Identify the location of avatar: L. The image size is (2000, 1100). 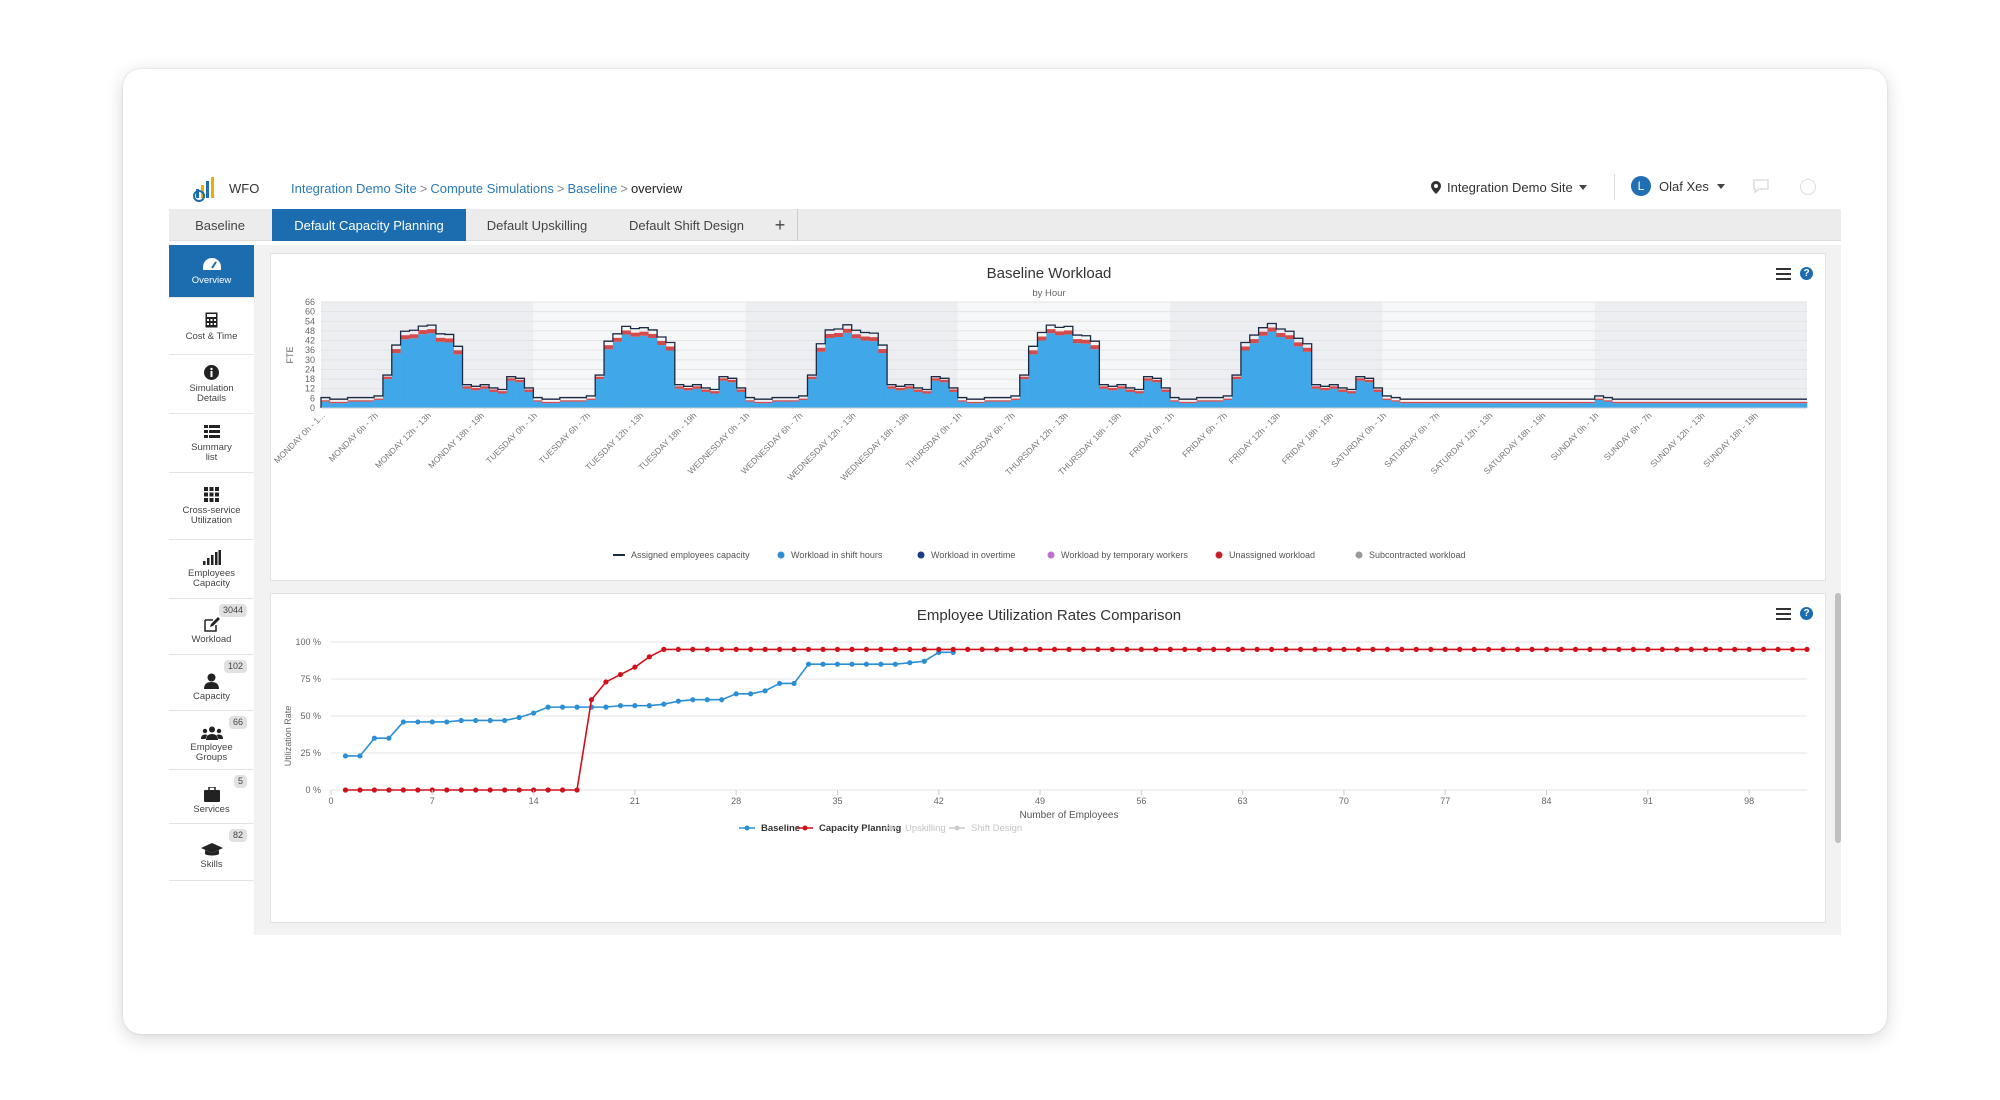
(1641, 186).